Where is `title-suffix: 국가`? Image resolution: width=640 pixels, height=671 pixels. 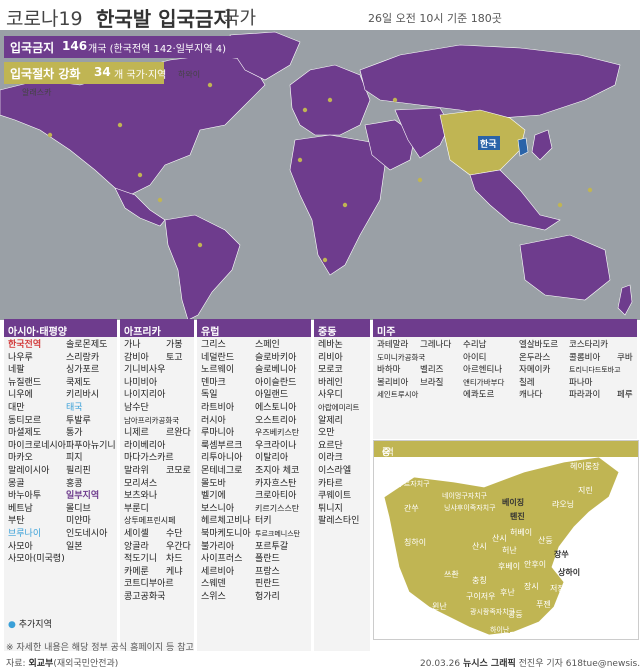 title-suffix: 국가 is located at coordinates (240, 18).